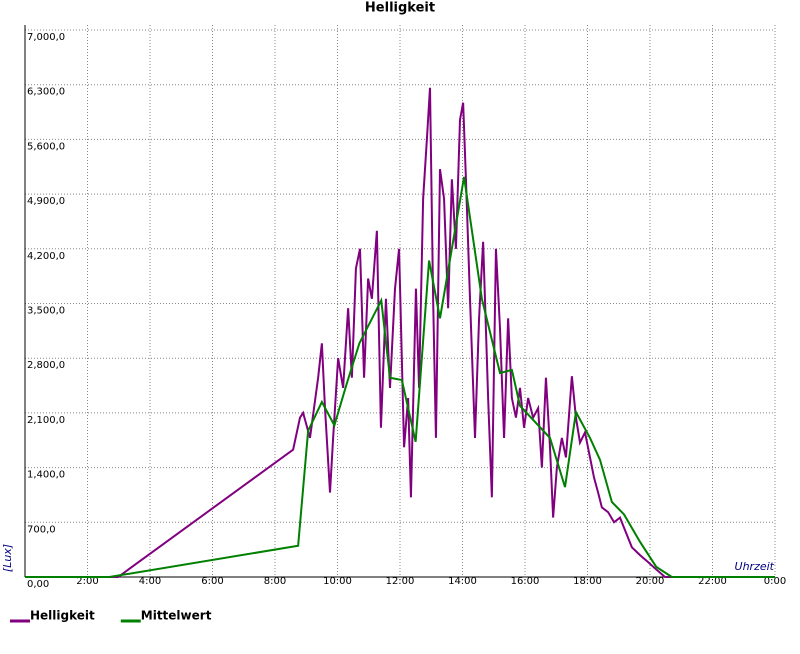 This screenshot has width=800, height=654. What do you see at coordinates (46, 311) in the screenshot?
I see `y-tick-label: 3,500,0` at bounding box center [46, 311].